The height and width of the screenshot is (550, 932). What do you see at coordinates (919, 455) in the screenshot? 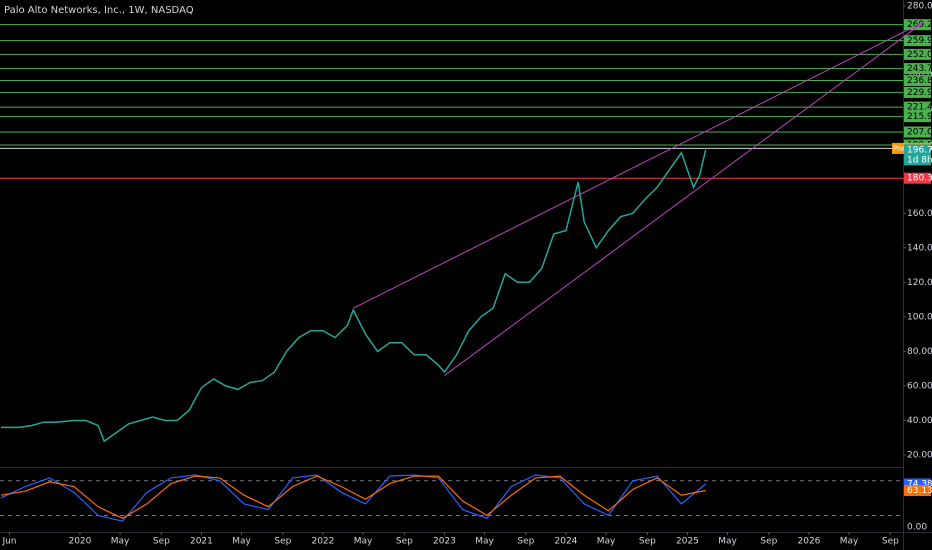
I see `y-tick-label: 20.00` at bounding box center [919, 455].